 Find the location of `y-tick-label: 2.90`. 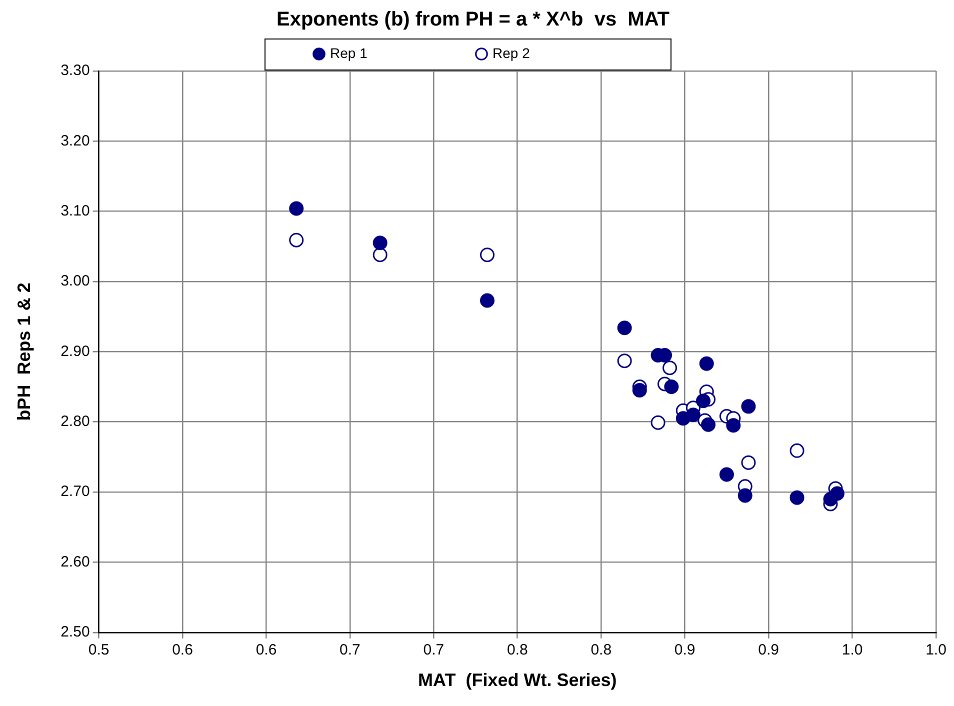

y-tick-label: 2.90 is located at coordinates (75, 351).